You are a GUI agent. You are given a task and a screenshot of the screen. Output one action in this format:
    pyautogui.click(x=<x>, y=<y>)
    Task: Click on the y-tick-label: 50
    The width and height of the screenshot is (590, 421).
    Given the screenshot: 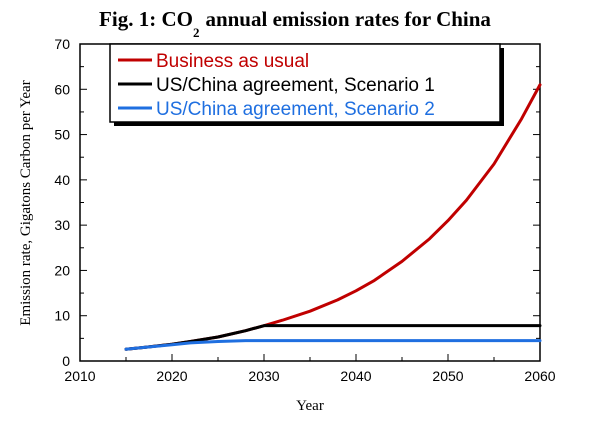 What is the action you would take?
    pyautogui.click(x=62, y=135)
    